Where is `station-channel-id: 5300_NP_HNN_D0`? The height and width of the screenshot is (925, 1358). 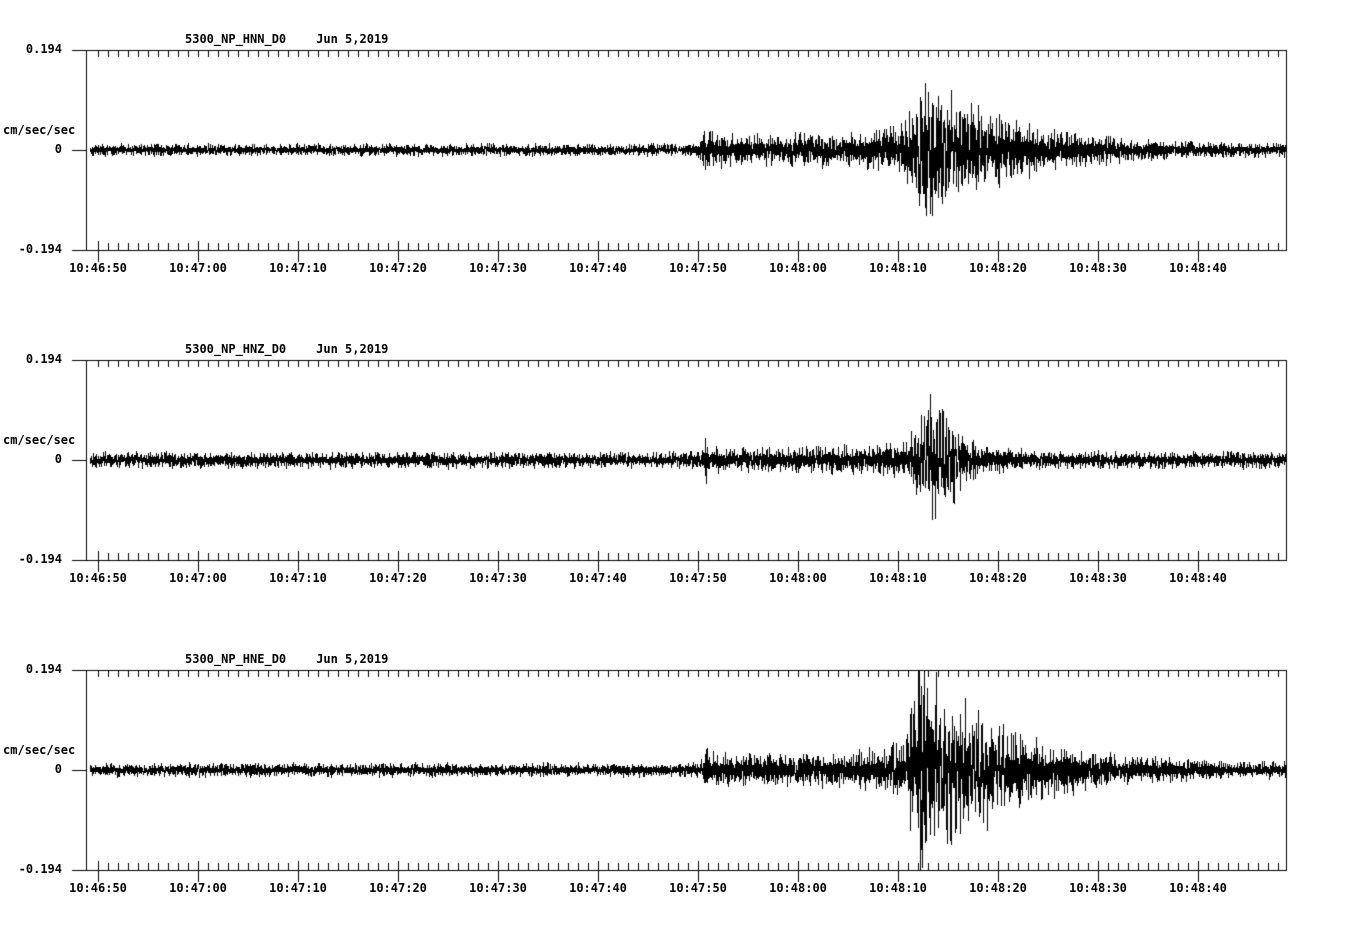
station-channel-id: 5300_NP_HNN_D0 is located at coordinates (236, 39).